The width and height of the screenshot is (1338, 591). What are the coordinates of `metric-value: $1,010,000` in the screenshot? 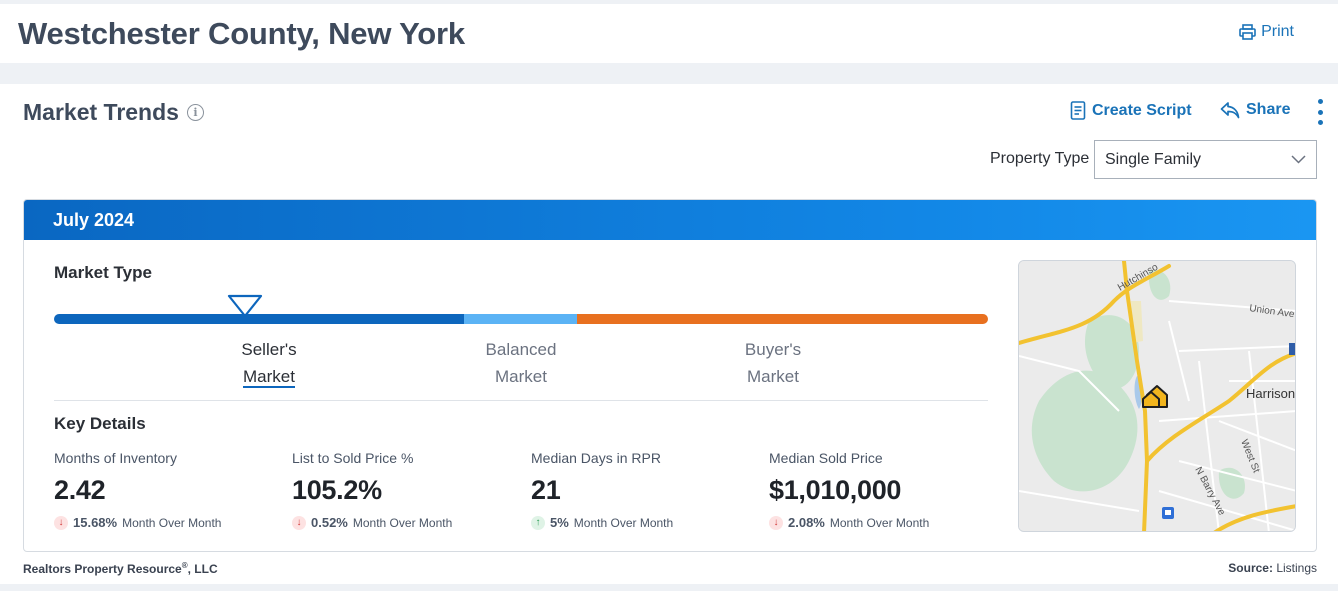 It's located at (835, 490).